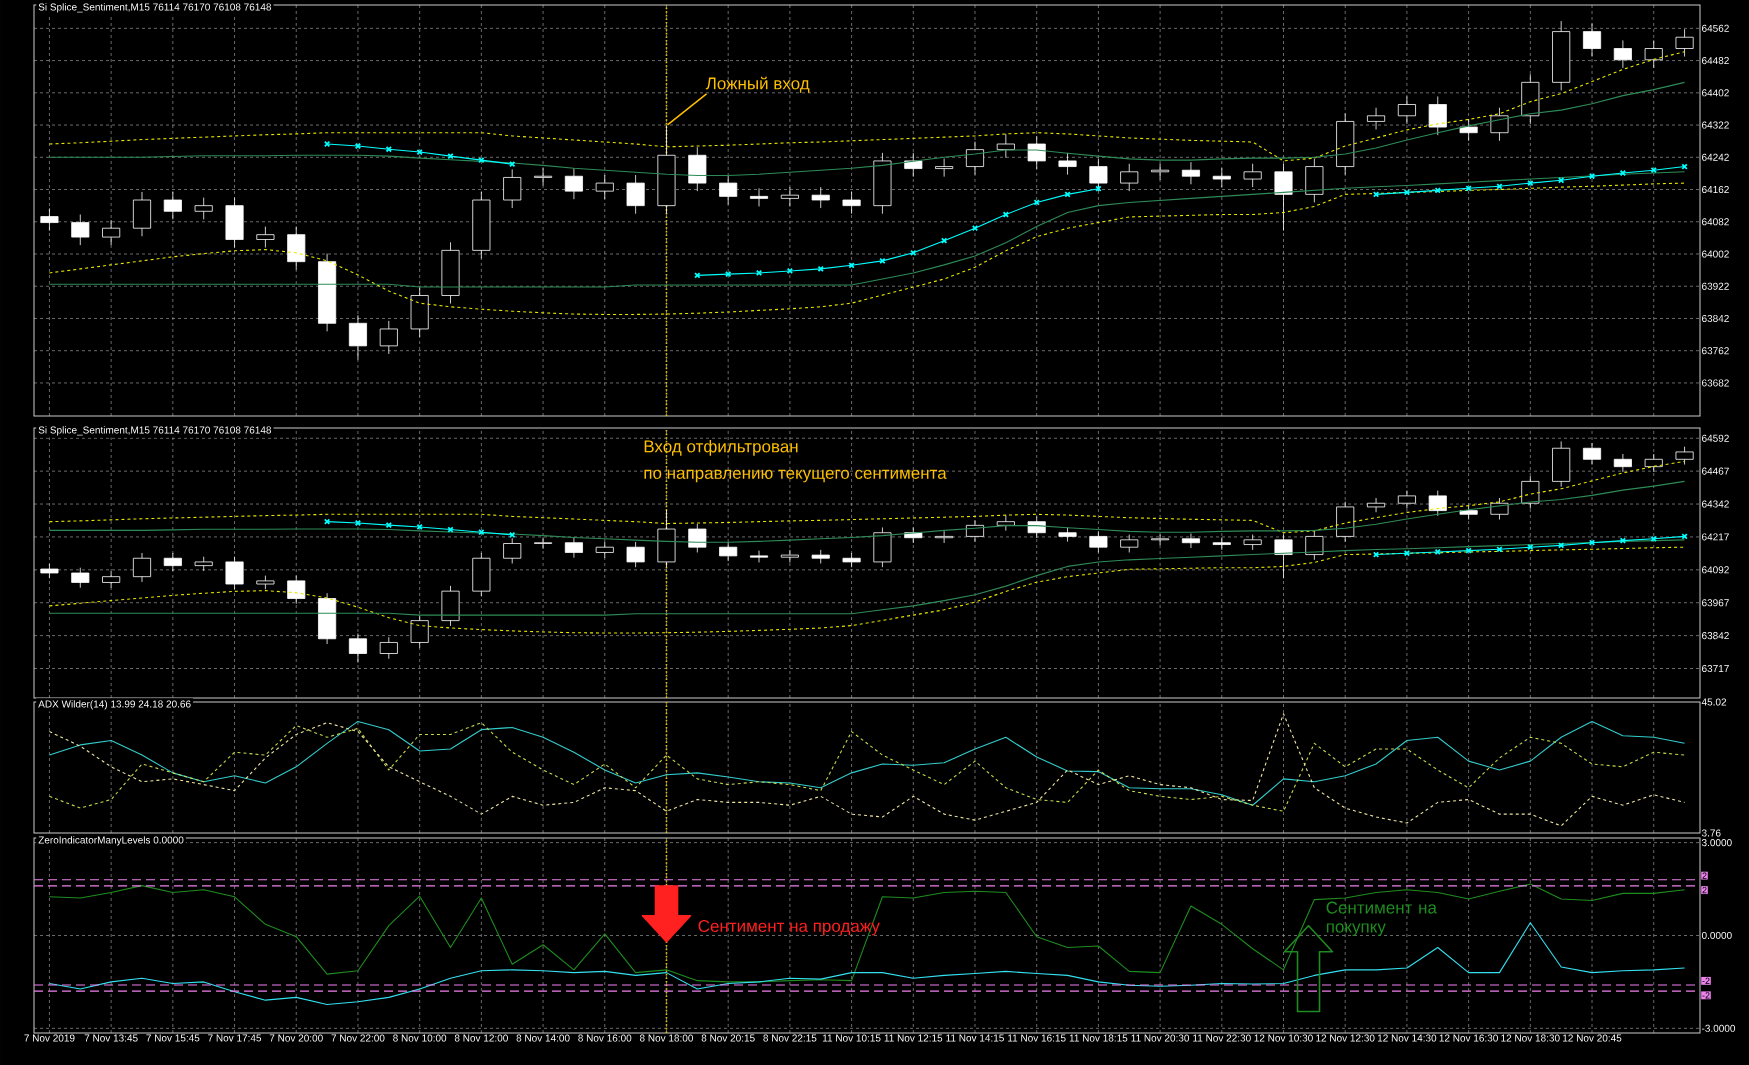  I want to click on x-tick-label: 7 Nov 17:45, so click(235, 1038).